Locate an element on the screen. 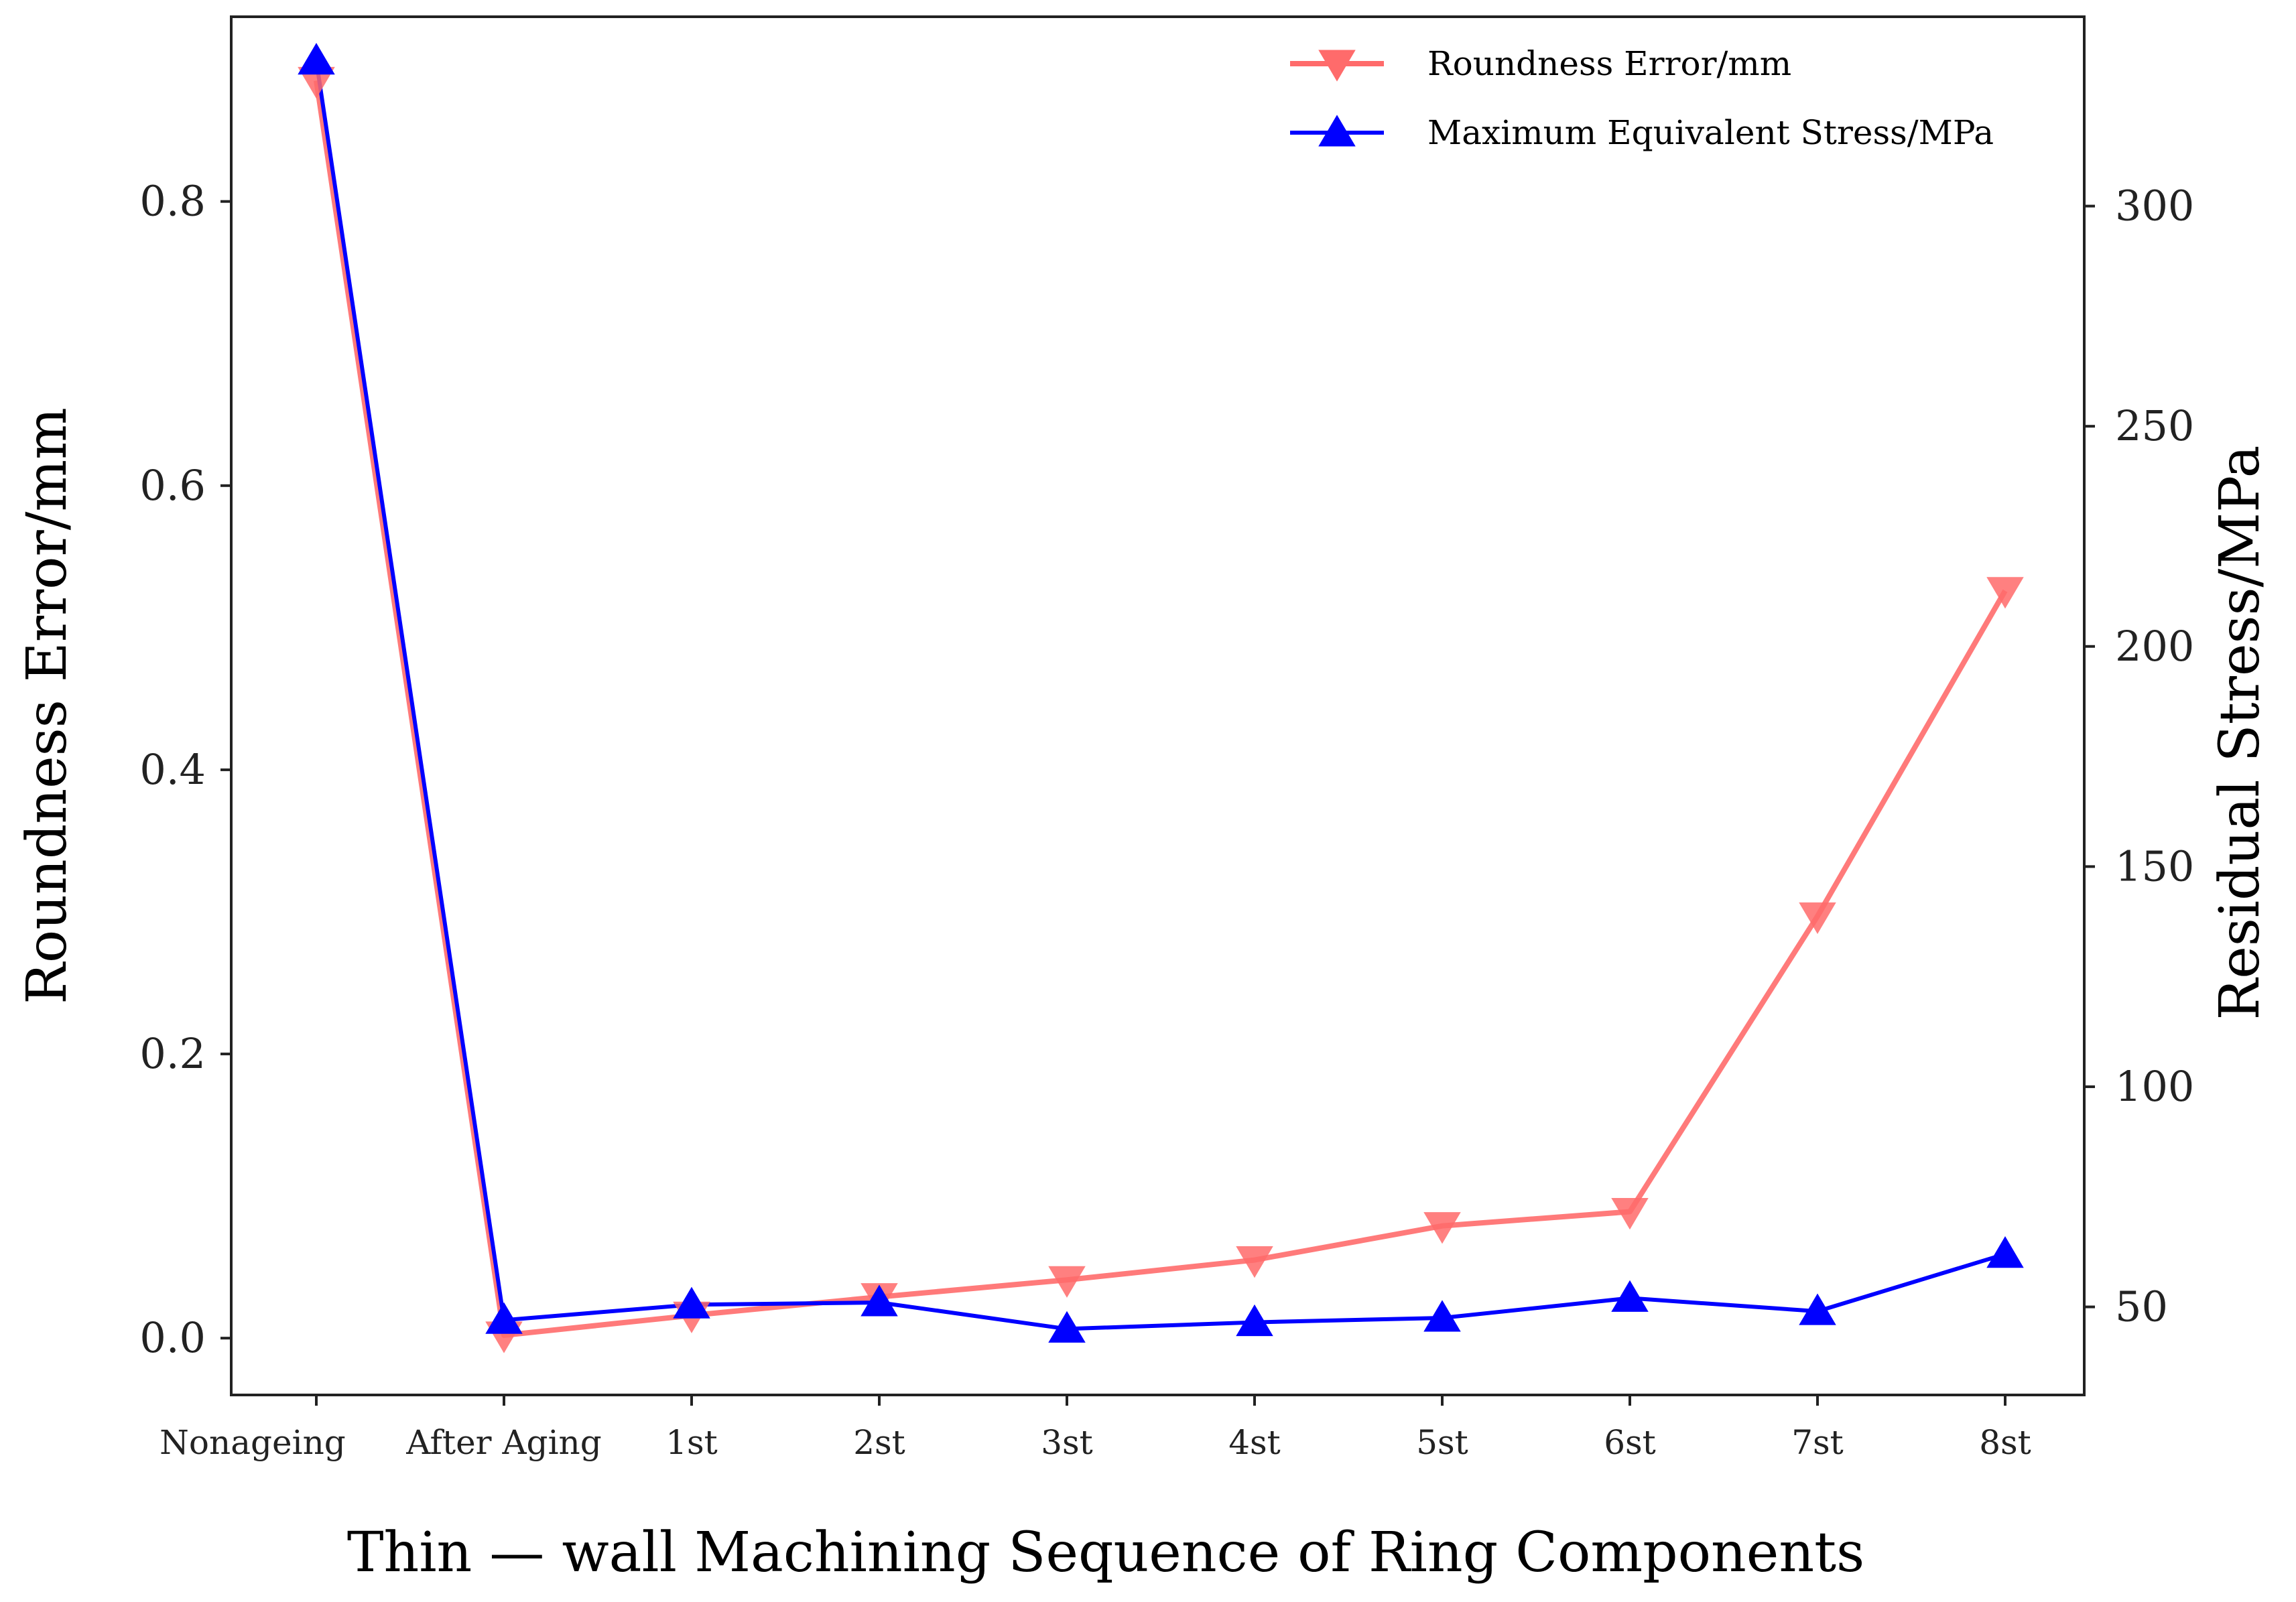 The height and width of the screenshot is (1602, 2296). x-tick-label: After Aging is located at coordinates (503, 1442).